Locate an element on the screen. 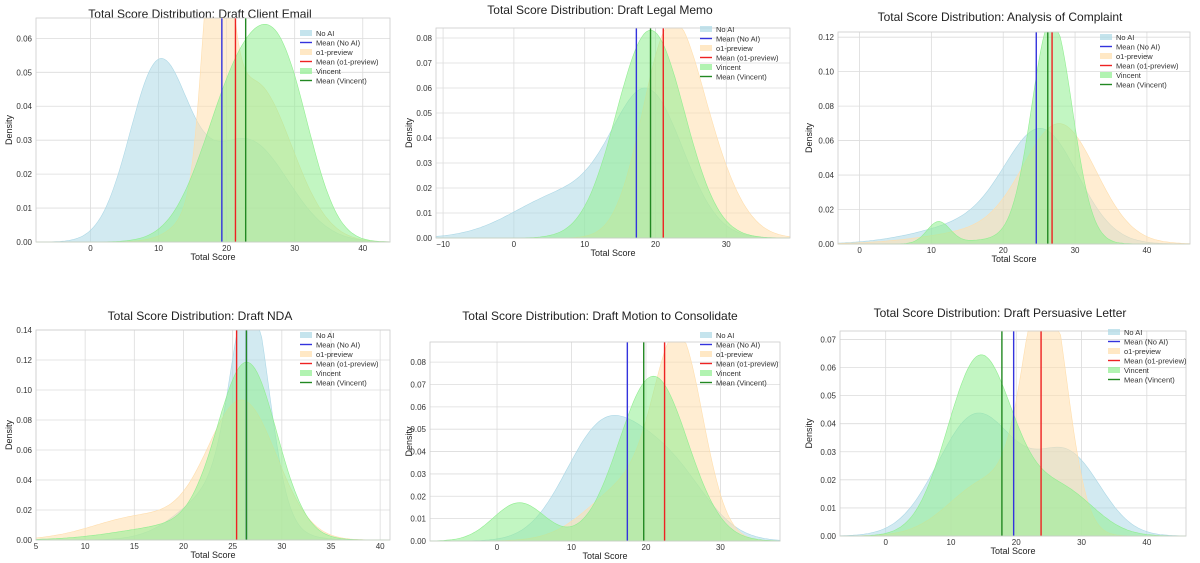  x-tick-label: −10 is located at coordinates (443, 244).